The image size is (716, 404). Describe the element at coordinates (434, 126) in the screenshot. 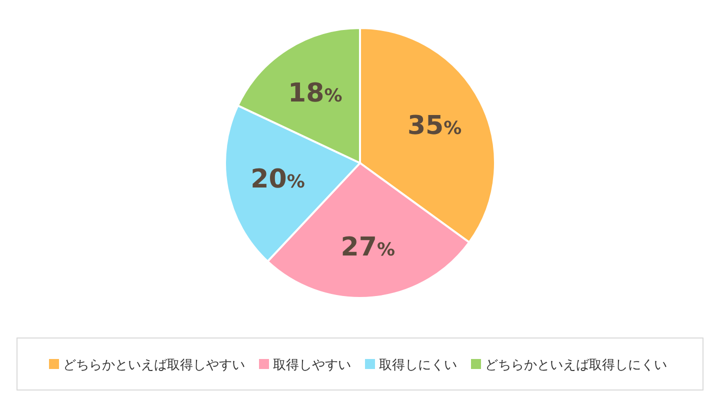

I see `data-label: 35%` at that location.